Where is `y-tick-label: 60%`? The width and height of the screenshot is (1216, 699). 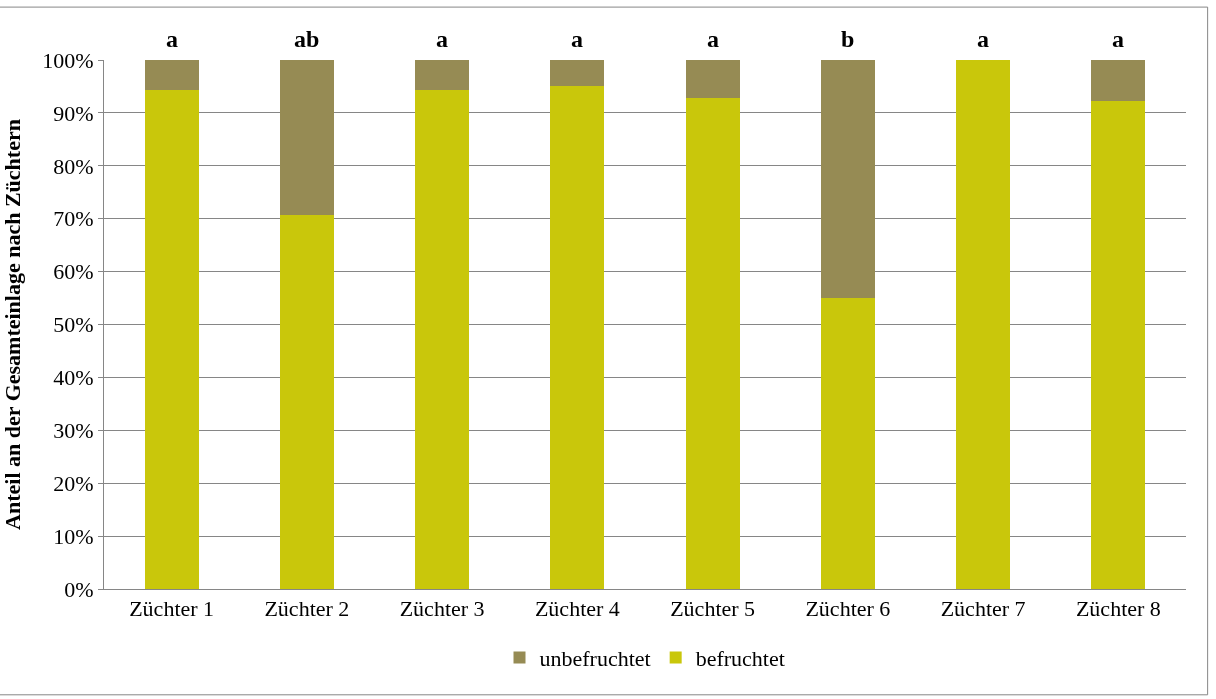 y-tick-label: 60% is located at coordinates (73, 272).